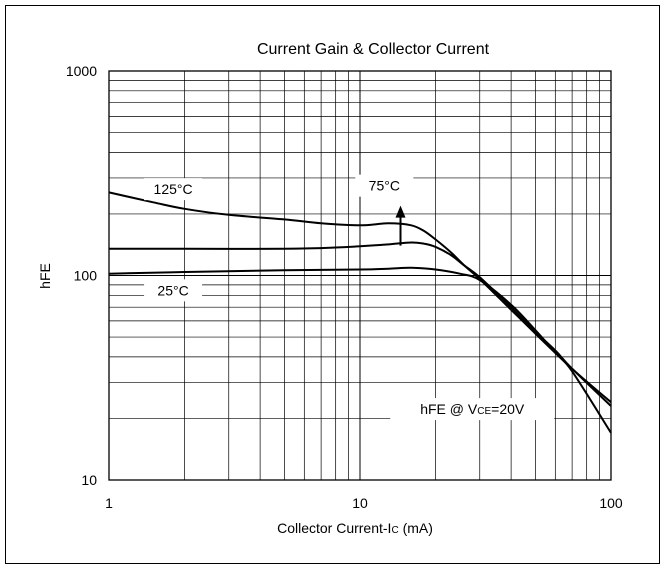 Image resolution: width=666 pixels, height=570 pixels. I want to click on label-25c-value: 25, so click(165, 290).